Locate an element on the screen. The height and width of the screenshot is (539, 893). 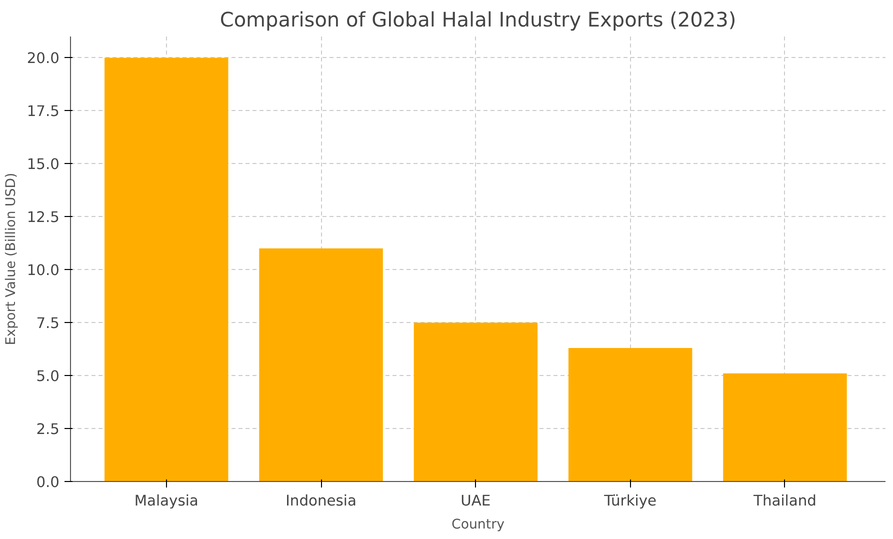
x-tick-label: Indonesia is located at coordinates (321, 501).